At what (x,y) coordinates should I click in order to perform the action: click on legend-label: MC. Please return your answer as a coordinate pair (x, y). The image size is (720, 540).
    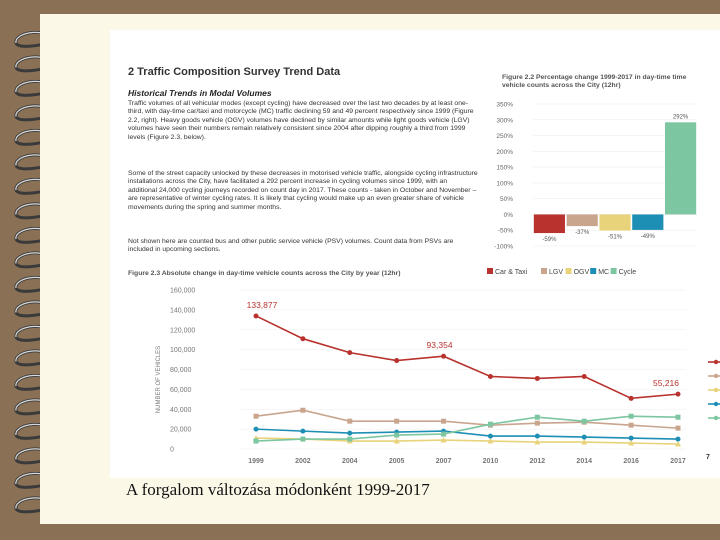
    Looking at the image, I should click on (603, 272).